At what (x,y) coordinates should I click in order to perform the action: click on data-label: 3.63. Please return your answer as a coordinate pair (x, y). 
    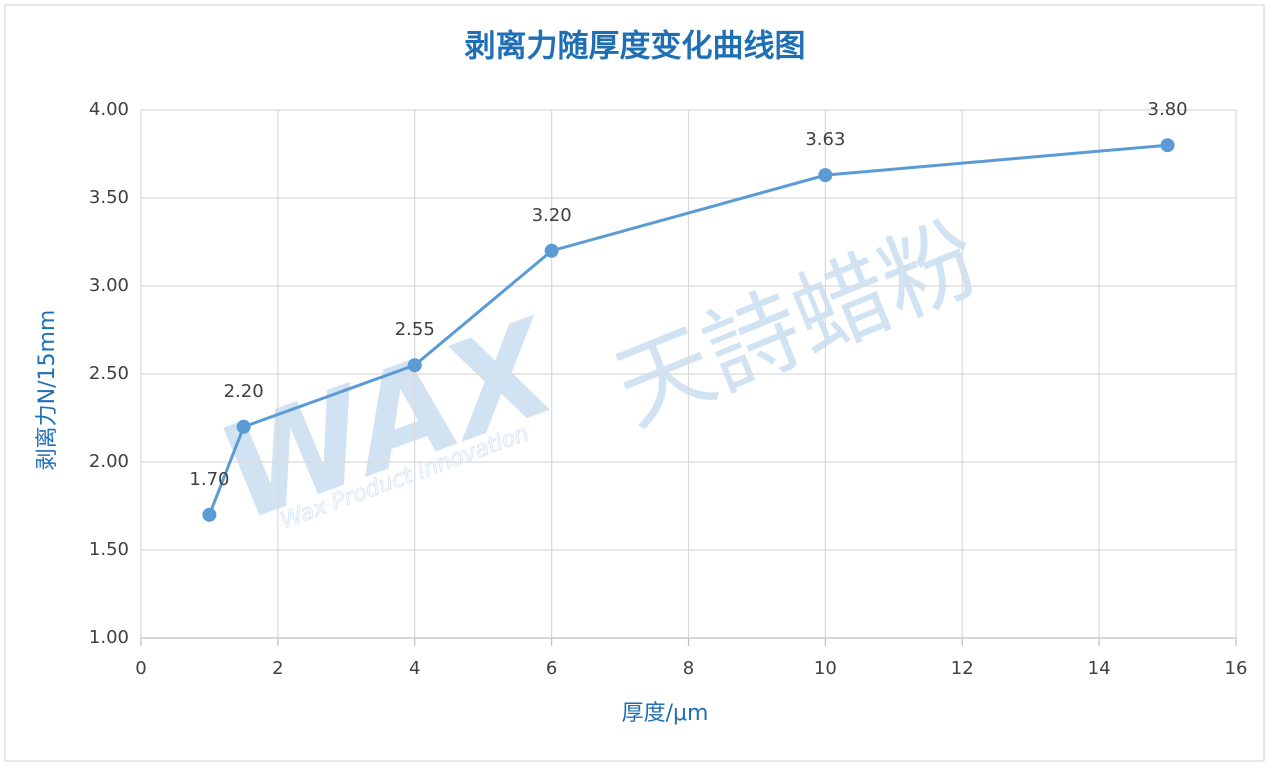
    Looking at the image, I should click on (825, 139).